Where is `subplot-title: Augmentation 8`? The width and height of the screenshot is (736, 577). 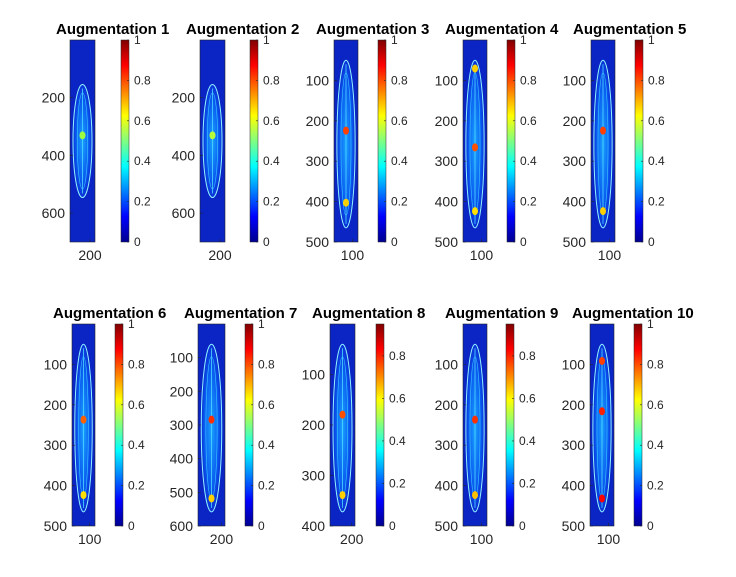 subplot-title: Augmentation 8 is located at coordinates (368, 313).